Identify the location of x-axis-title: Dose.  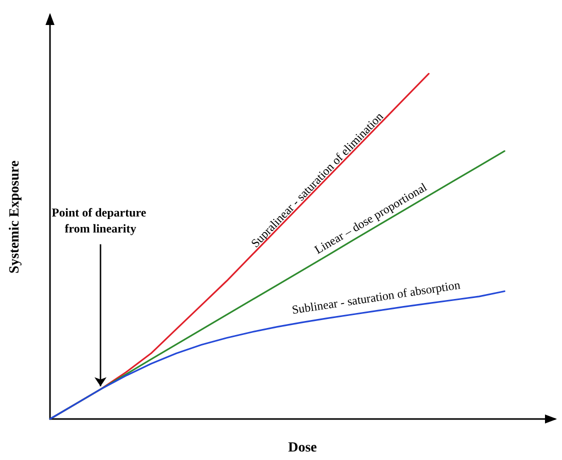
(302, 448).